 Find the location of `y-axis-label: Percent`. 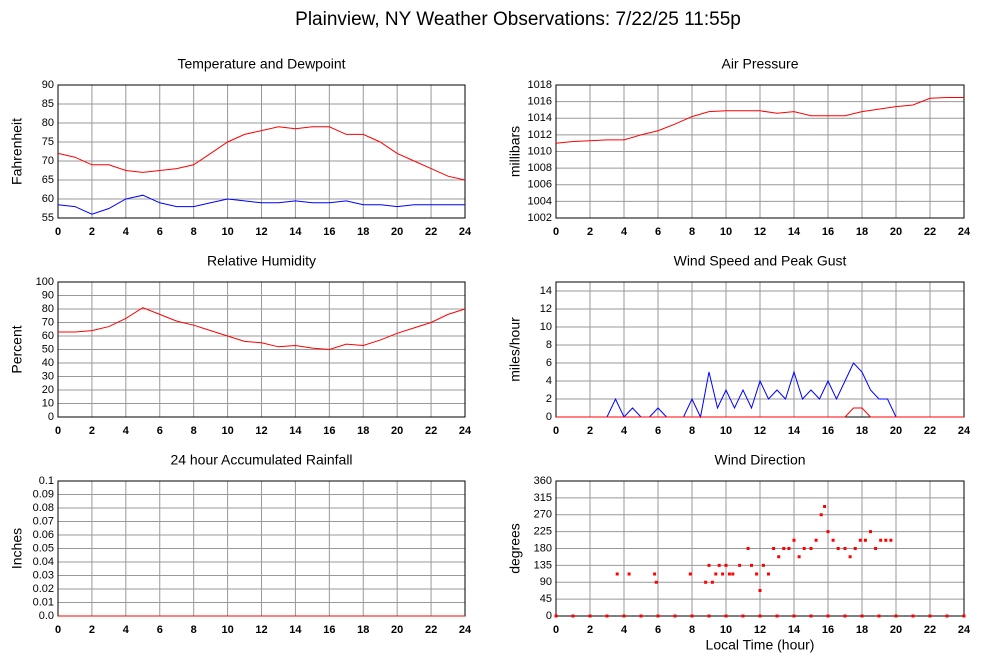

y-axis-label: Percent is located at coordinates (17, 349).